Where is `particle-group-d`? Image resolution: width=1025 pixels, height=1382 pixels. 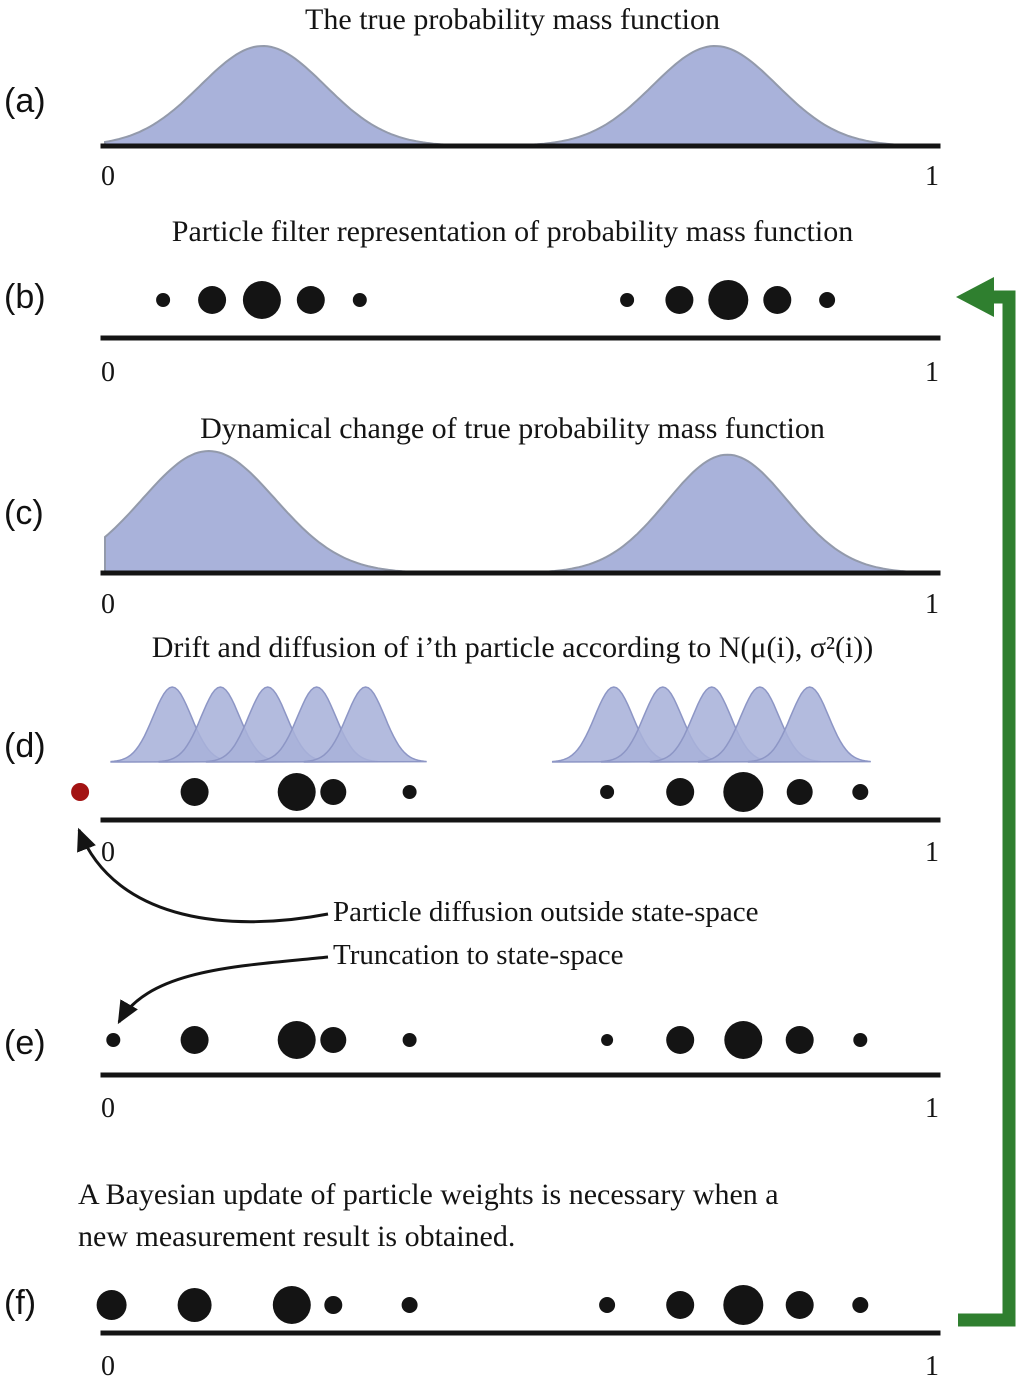 particle-group-d is located at coordinates (470, 792).